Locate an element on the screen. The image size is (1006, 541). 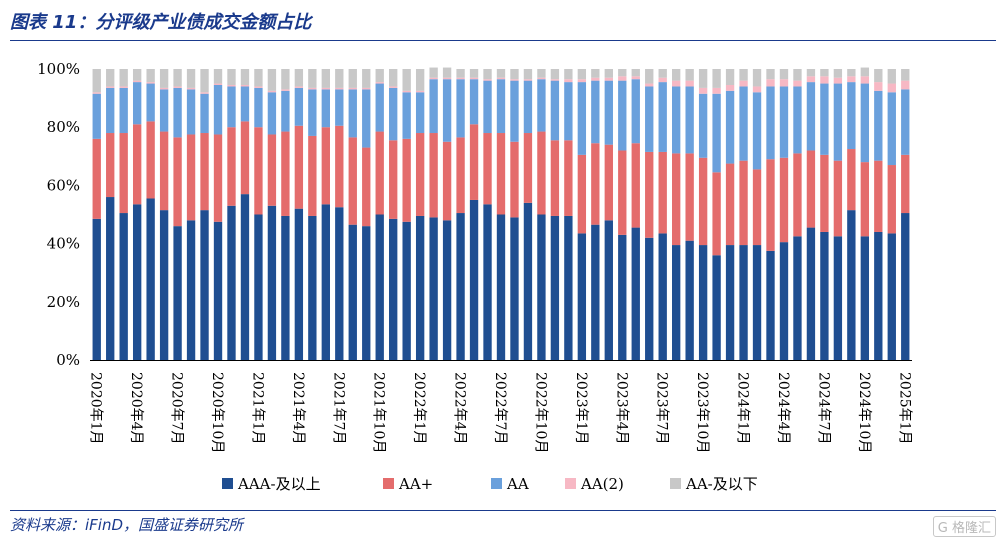
legend-label: AA-及以下 is located at coordinates (721, 484).